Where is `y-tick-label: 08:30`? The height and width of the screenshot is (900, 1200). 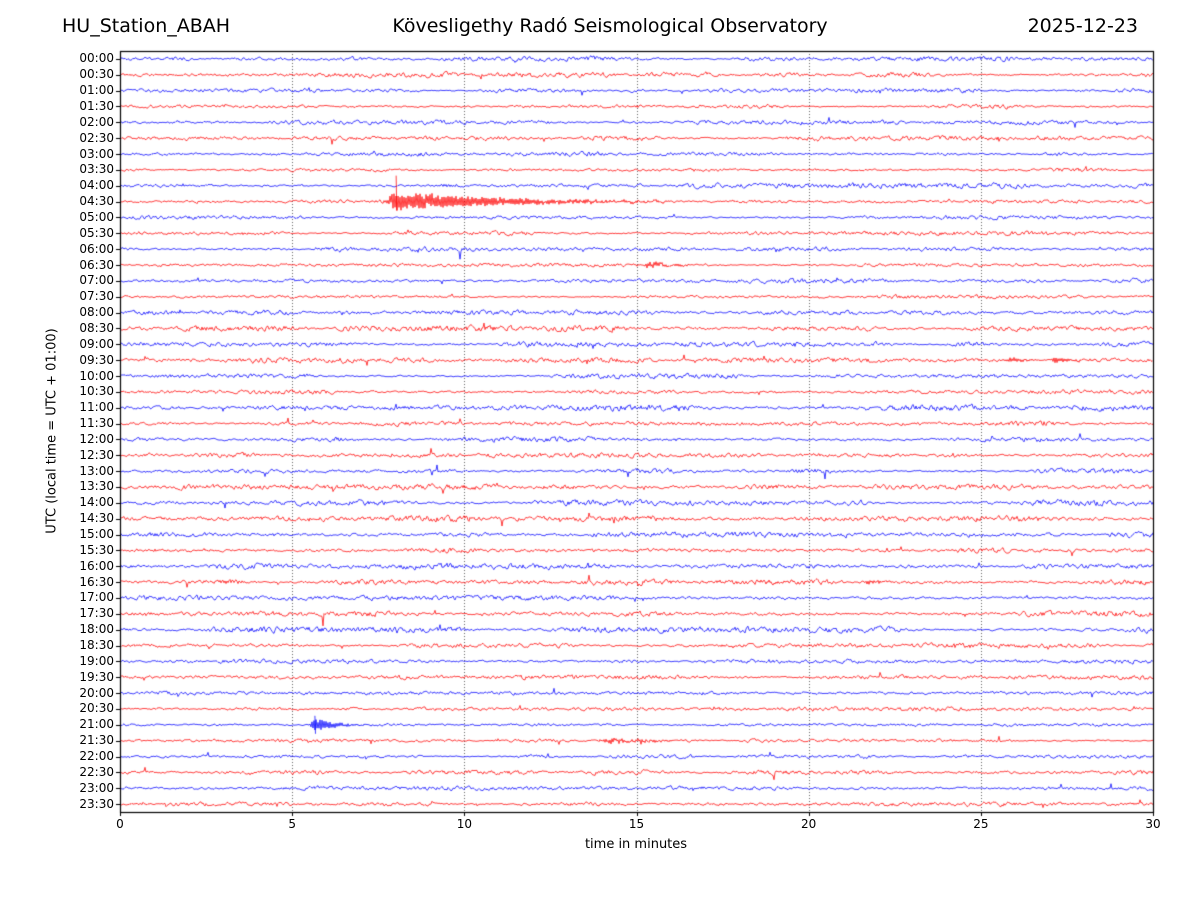
y-tick-label: 08:30 is located at coordinates (96, 327).